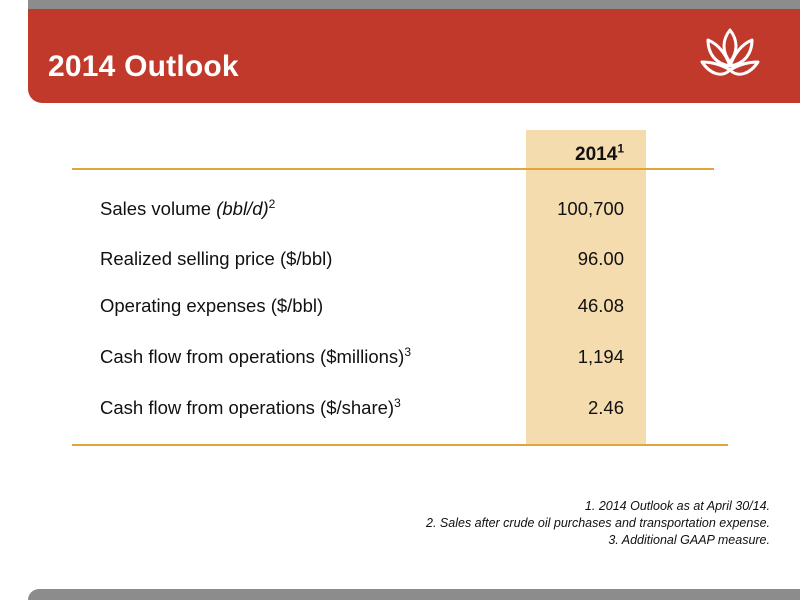  What do you see at coordinates (677, 506) in the screenshot?
I see `footnote: 1. 2014 Outlook as at April 30/14.` at bounding box center [677, 506].